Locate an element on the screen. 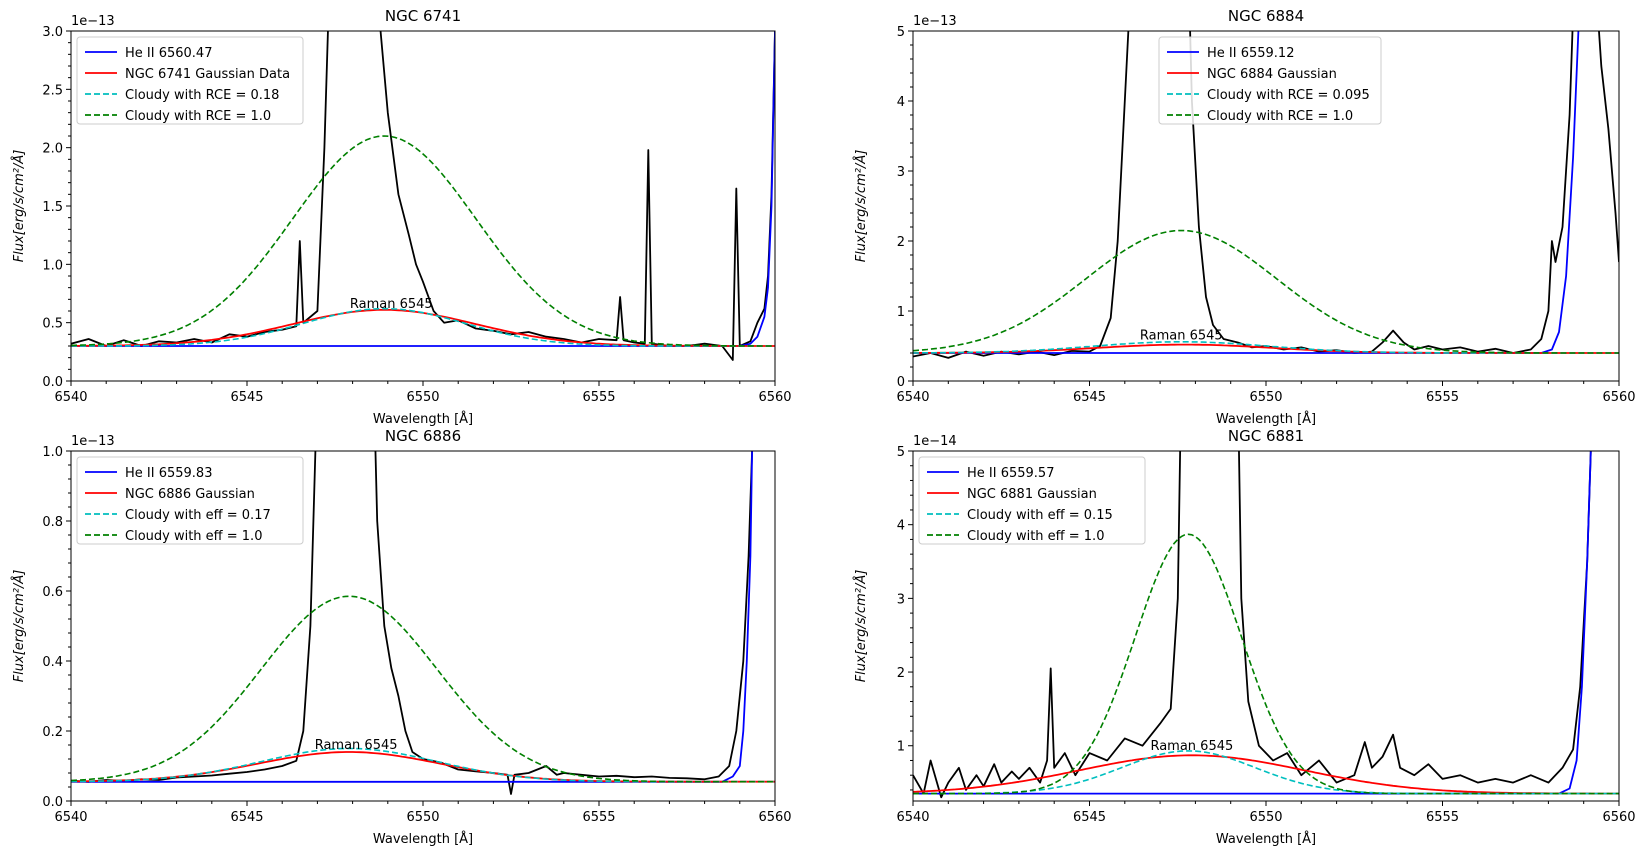 The width and height of the screenshot is (1646, 859). legend-label: Cloudy with RCE = 0.18 is located at coordinates (202, 95).